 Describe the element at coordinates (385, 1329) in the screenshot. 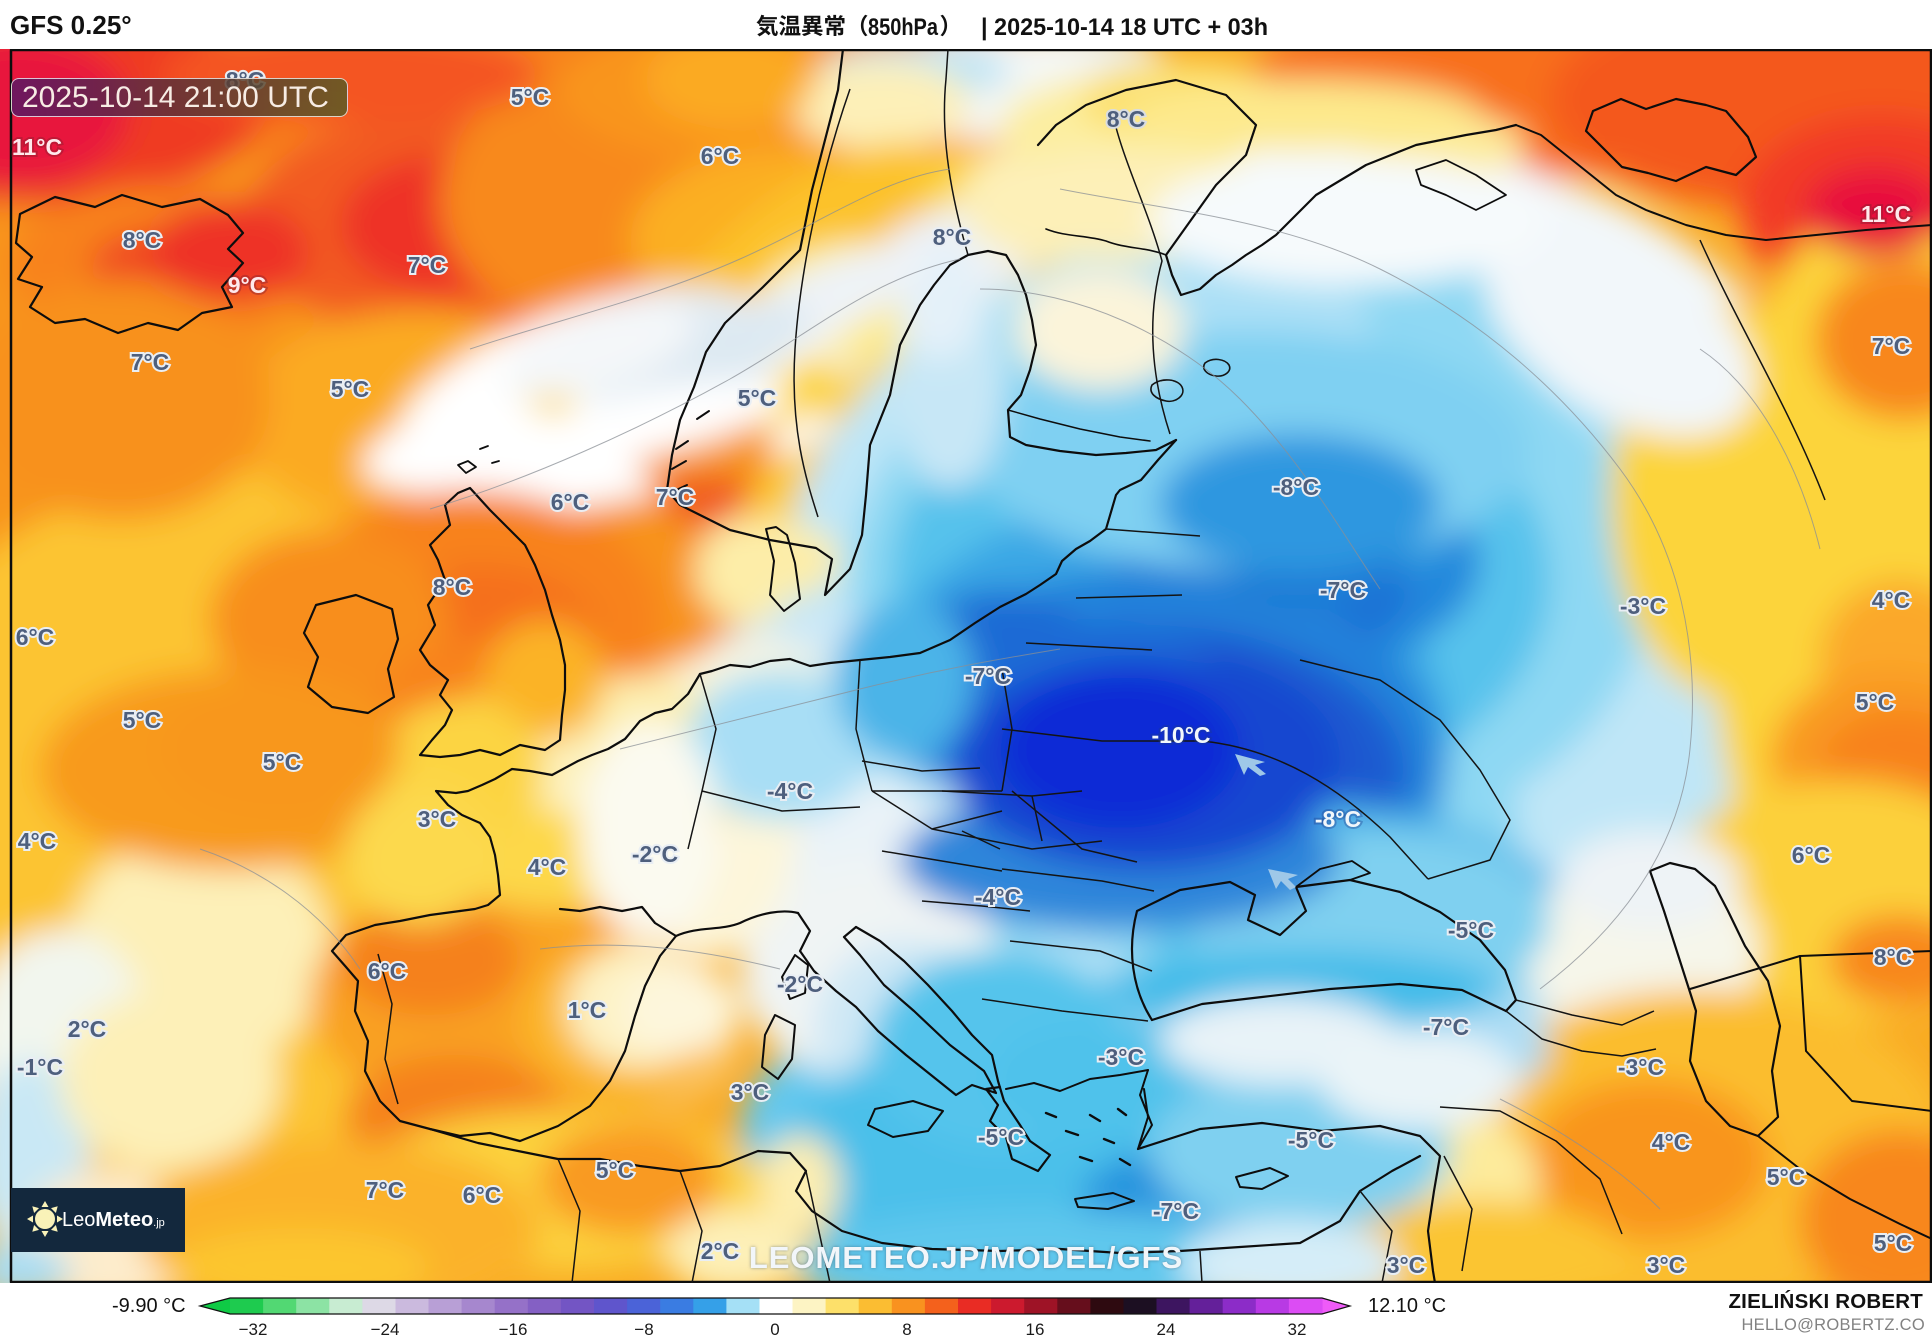

I see `svg-text: −24` at that location.